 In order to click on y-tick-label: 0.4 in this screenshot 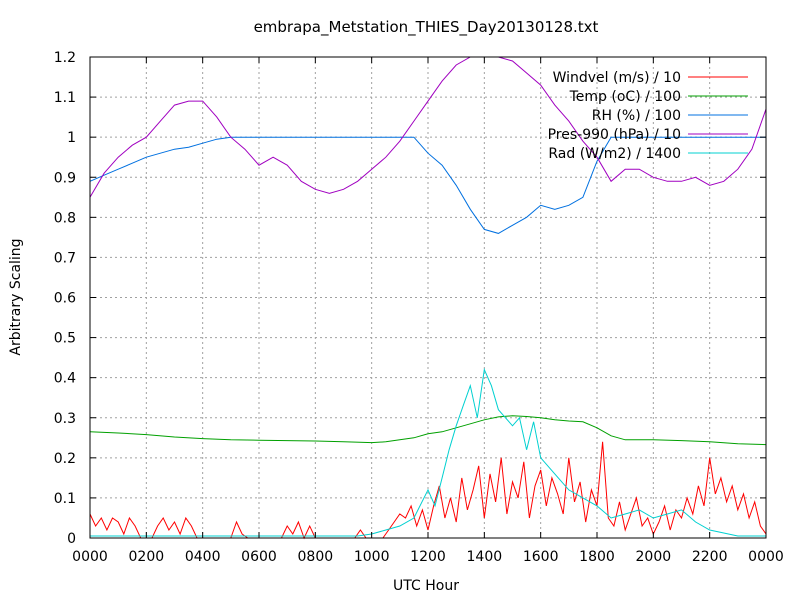, I will do `click(65, 379)`.